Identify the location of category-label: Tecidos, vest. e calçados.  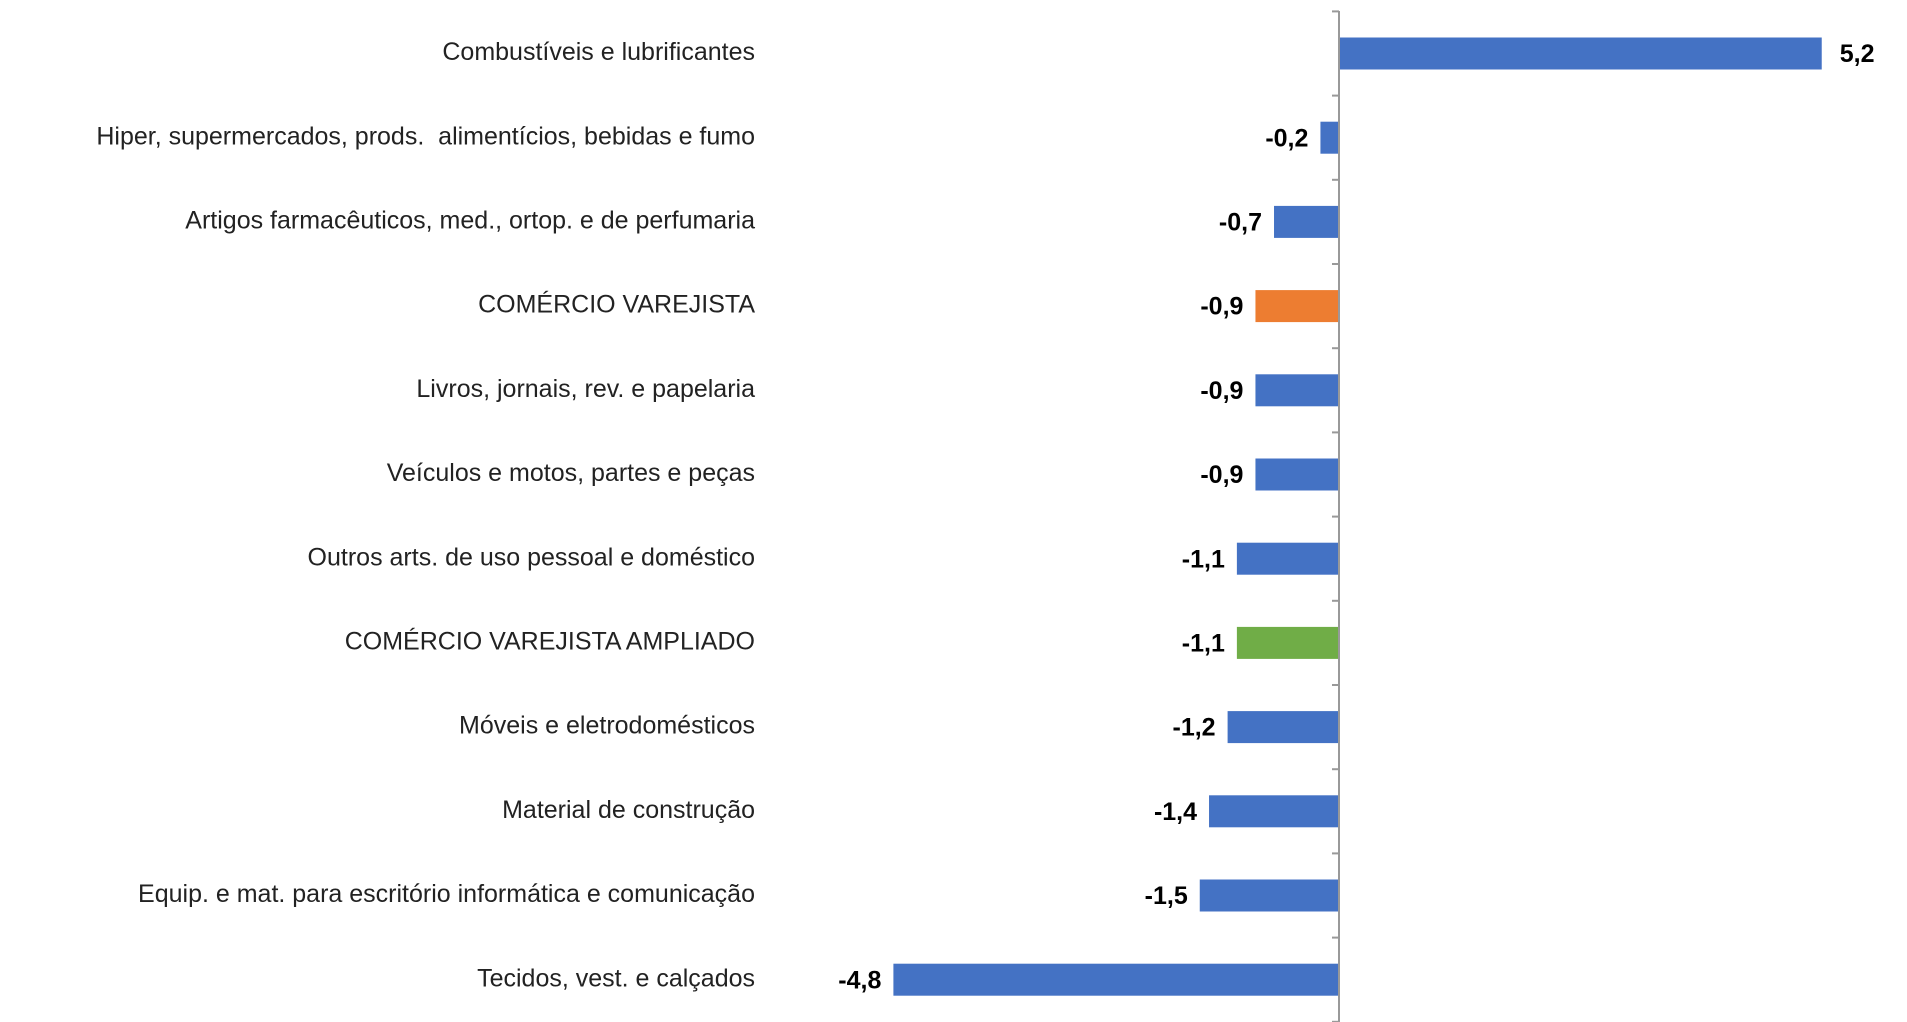
(616, 978).